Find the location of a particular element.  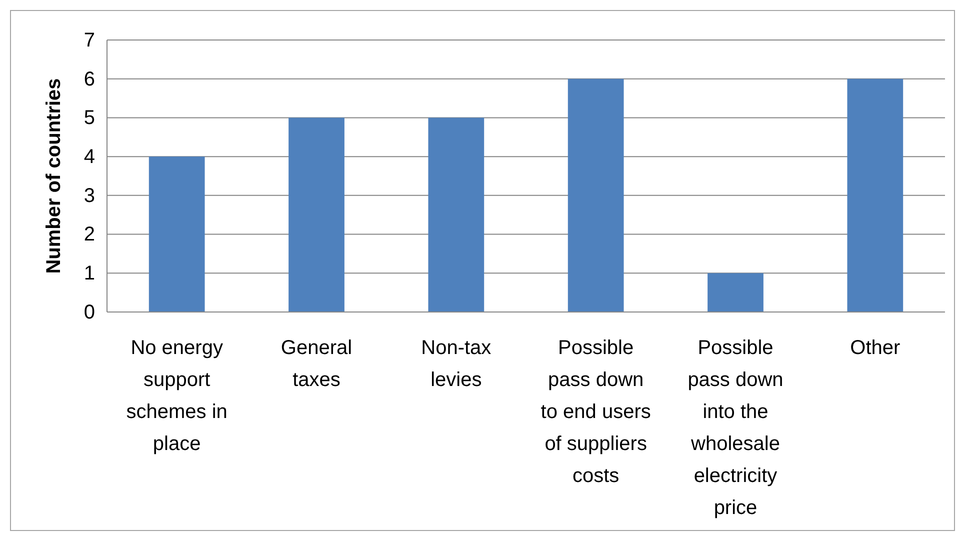

y-tick-label: 6 is located at coordinates (89, 79).